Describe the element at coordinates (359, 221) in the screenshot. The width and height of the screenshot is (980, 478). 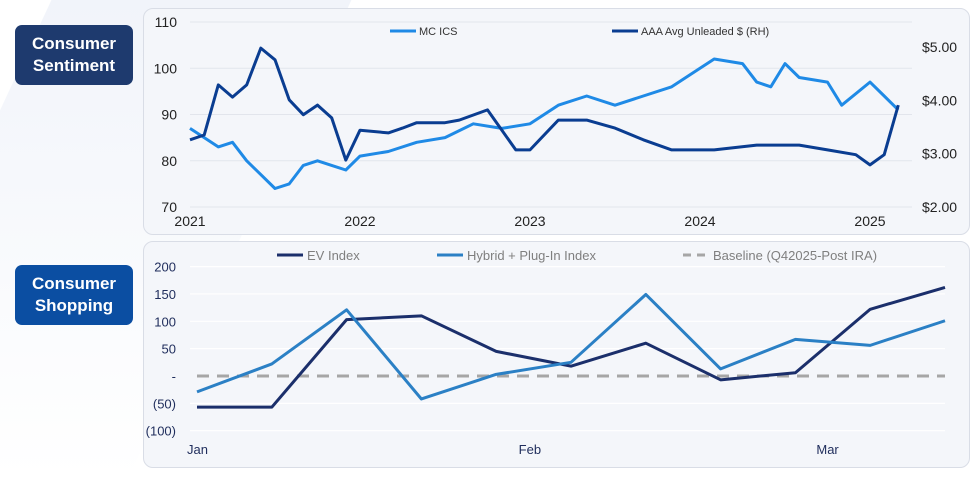
I see `x-tick-label: 2022` at that location.